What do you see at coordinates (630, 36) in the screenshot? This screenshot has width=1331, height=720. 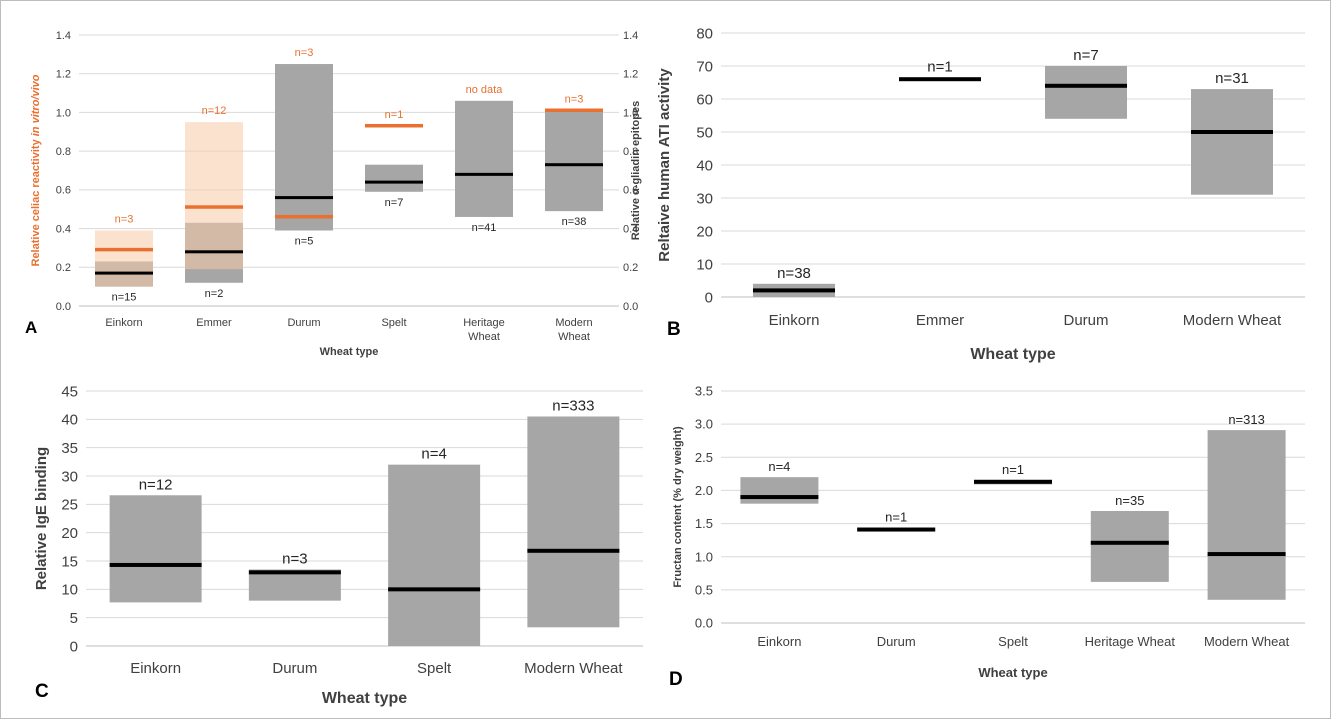 I see `y-right-tick-label: 1.4` at bounding box center [630, 36].